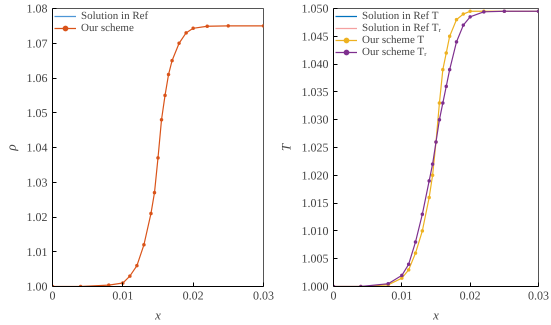 Image resolution: width=551 pixels, height=325 pixels. Describe the element at coordinates (393, 40) in the screenshot. I see `legend-label: Our scheme T` at that location.